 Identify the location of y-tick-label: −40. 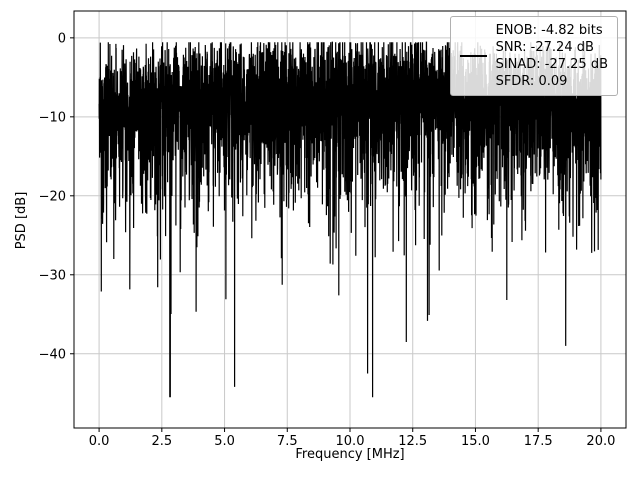
(52, 354).